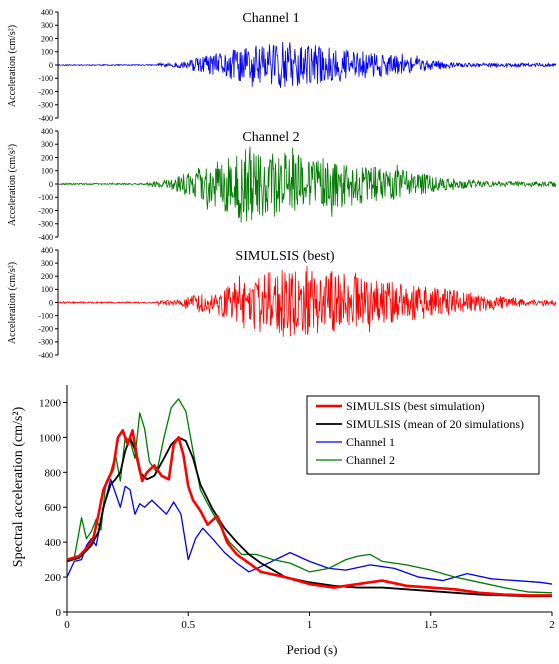 The height and width of the screenshot is (664, 559). I want to click on y-tick-label: 1000, so click(50, 438).